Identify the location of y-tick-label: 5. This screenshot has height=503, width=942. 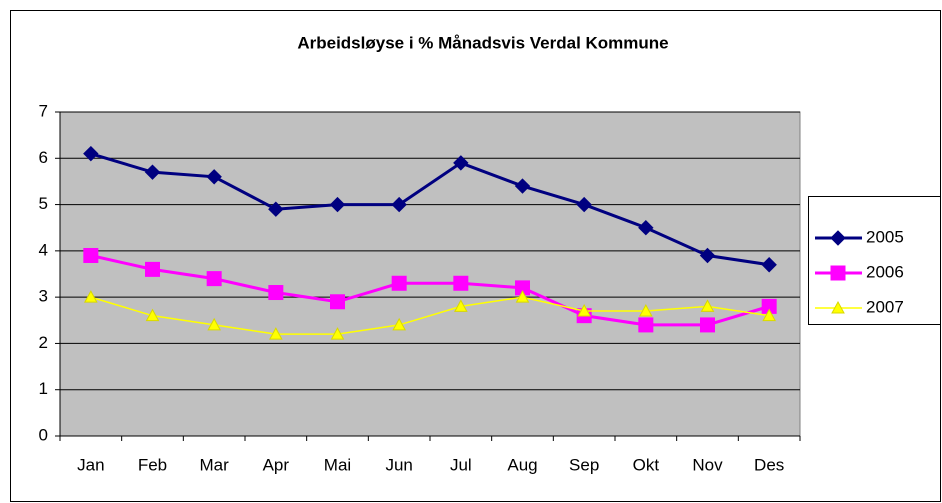
(43, 203).